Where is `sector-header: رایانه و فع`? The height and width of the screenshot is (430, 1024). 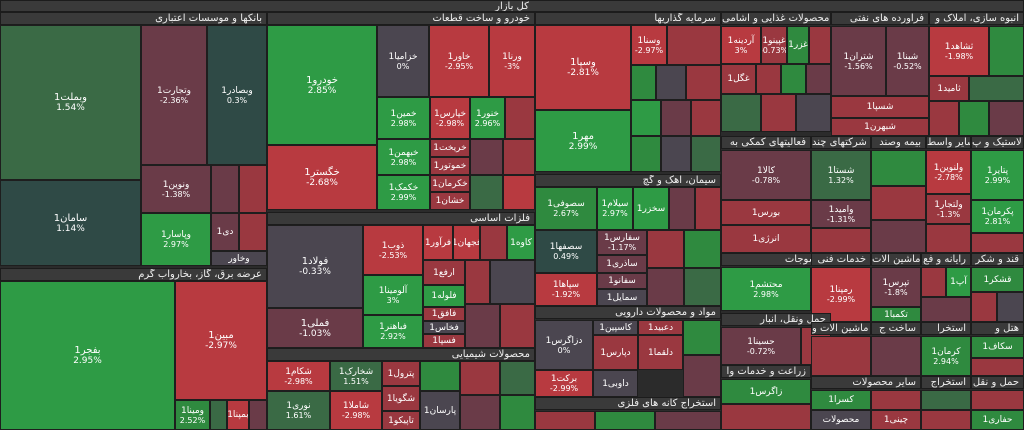
sector-header: رایانه و فع is located at coordinates (946, 259).